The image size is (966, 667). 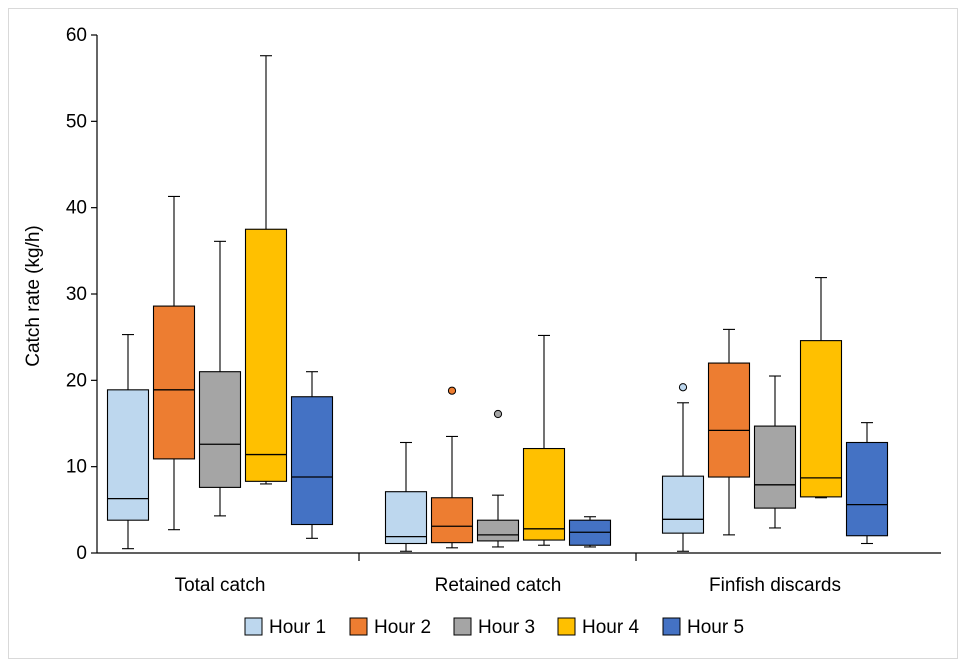 I want to click on y-tick-label: 0, so click(x=81, y=553).